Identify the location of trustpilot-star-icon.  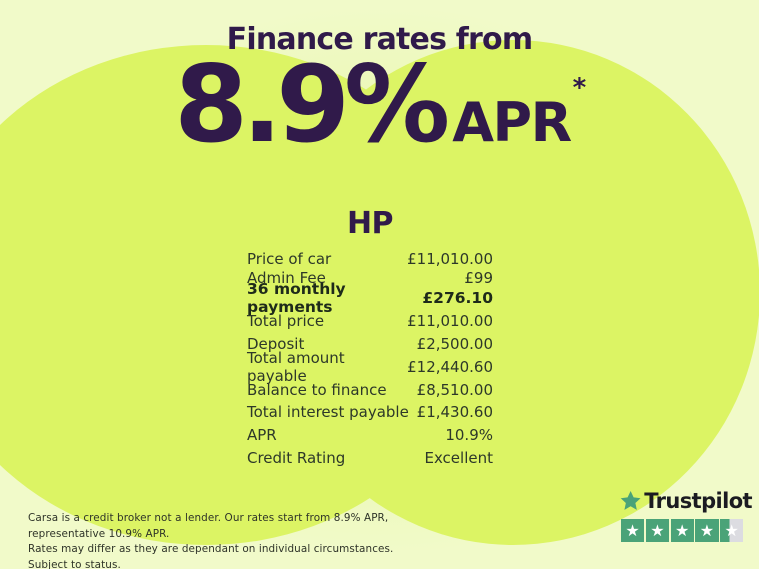
(630, 500).